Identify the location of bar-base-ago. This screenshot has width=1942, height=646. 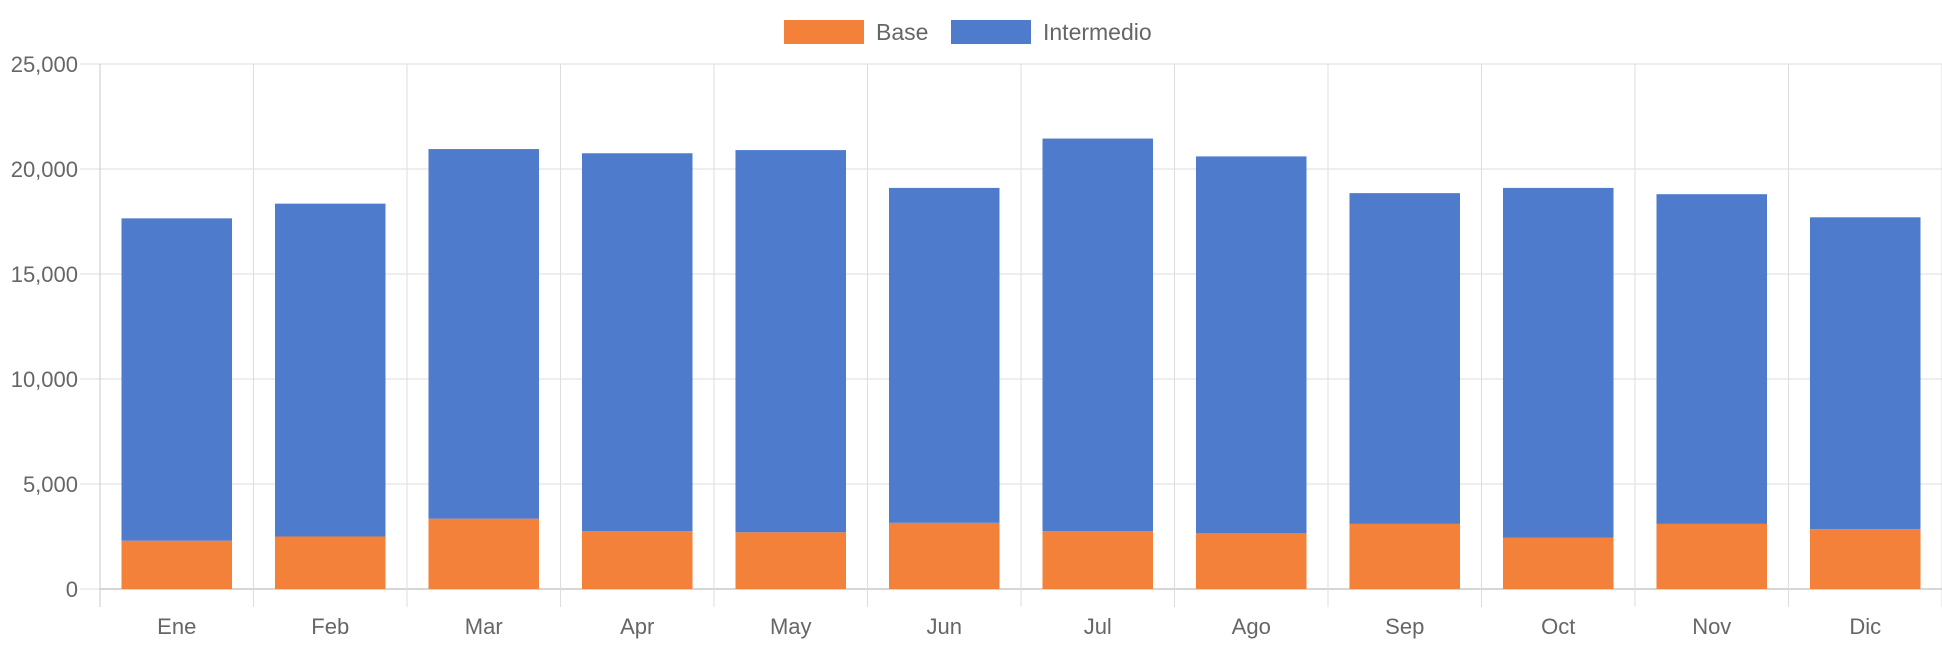
(1251, 561).